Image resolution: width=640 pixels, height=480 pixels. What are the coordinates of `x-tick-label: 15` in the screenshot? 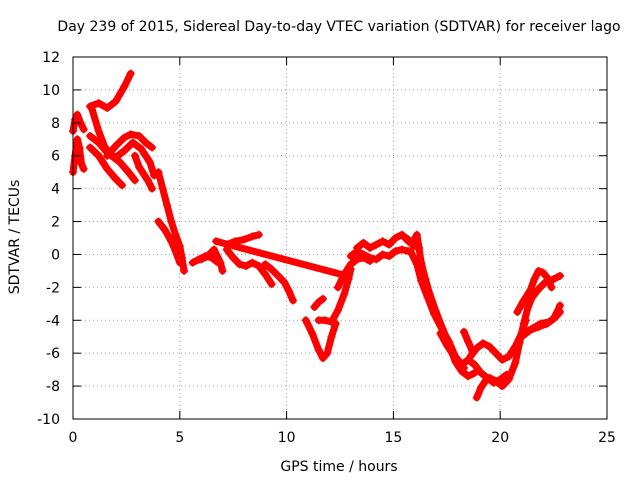 It's located at (393, 438).